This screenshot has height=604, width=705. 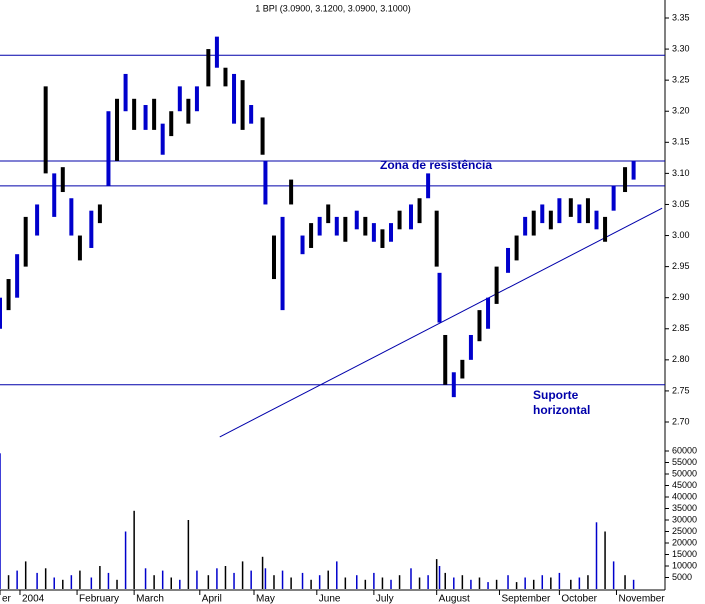 I want to click on x-tick-label: April, so click(x=212, y=599).